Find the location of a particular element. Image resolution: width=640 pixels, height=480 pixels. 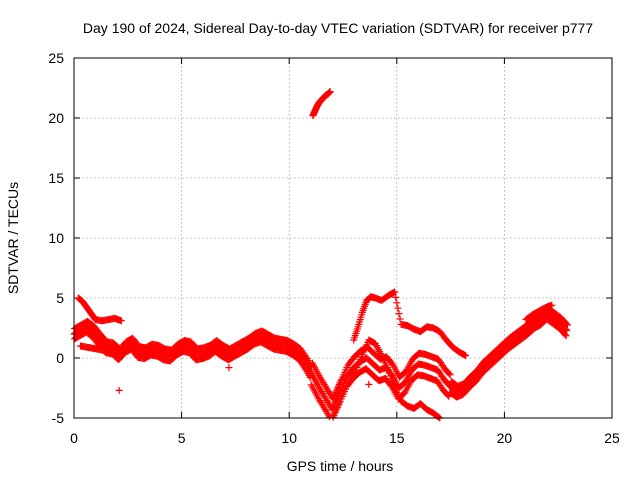

y-tick-label: 20 is located at coordinates (56, 118).